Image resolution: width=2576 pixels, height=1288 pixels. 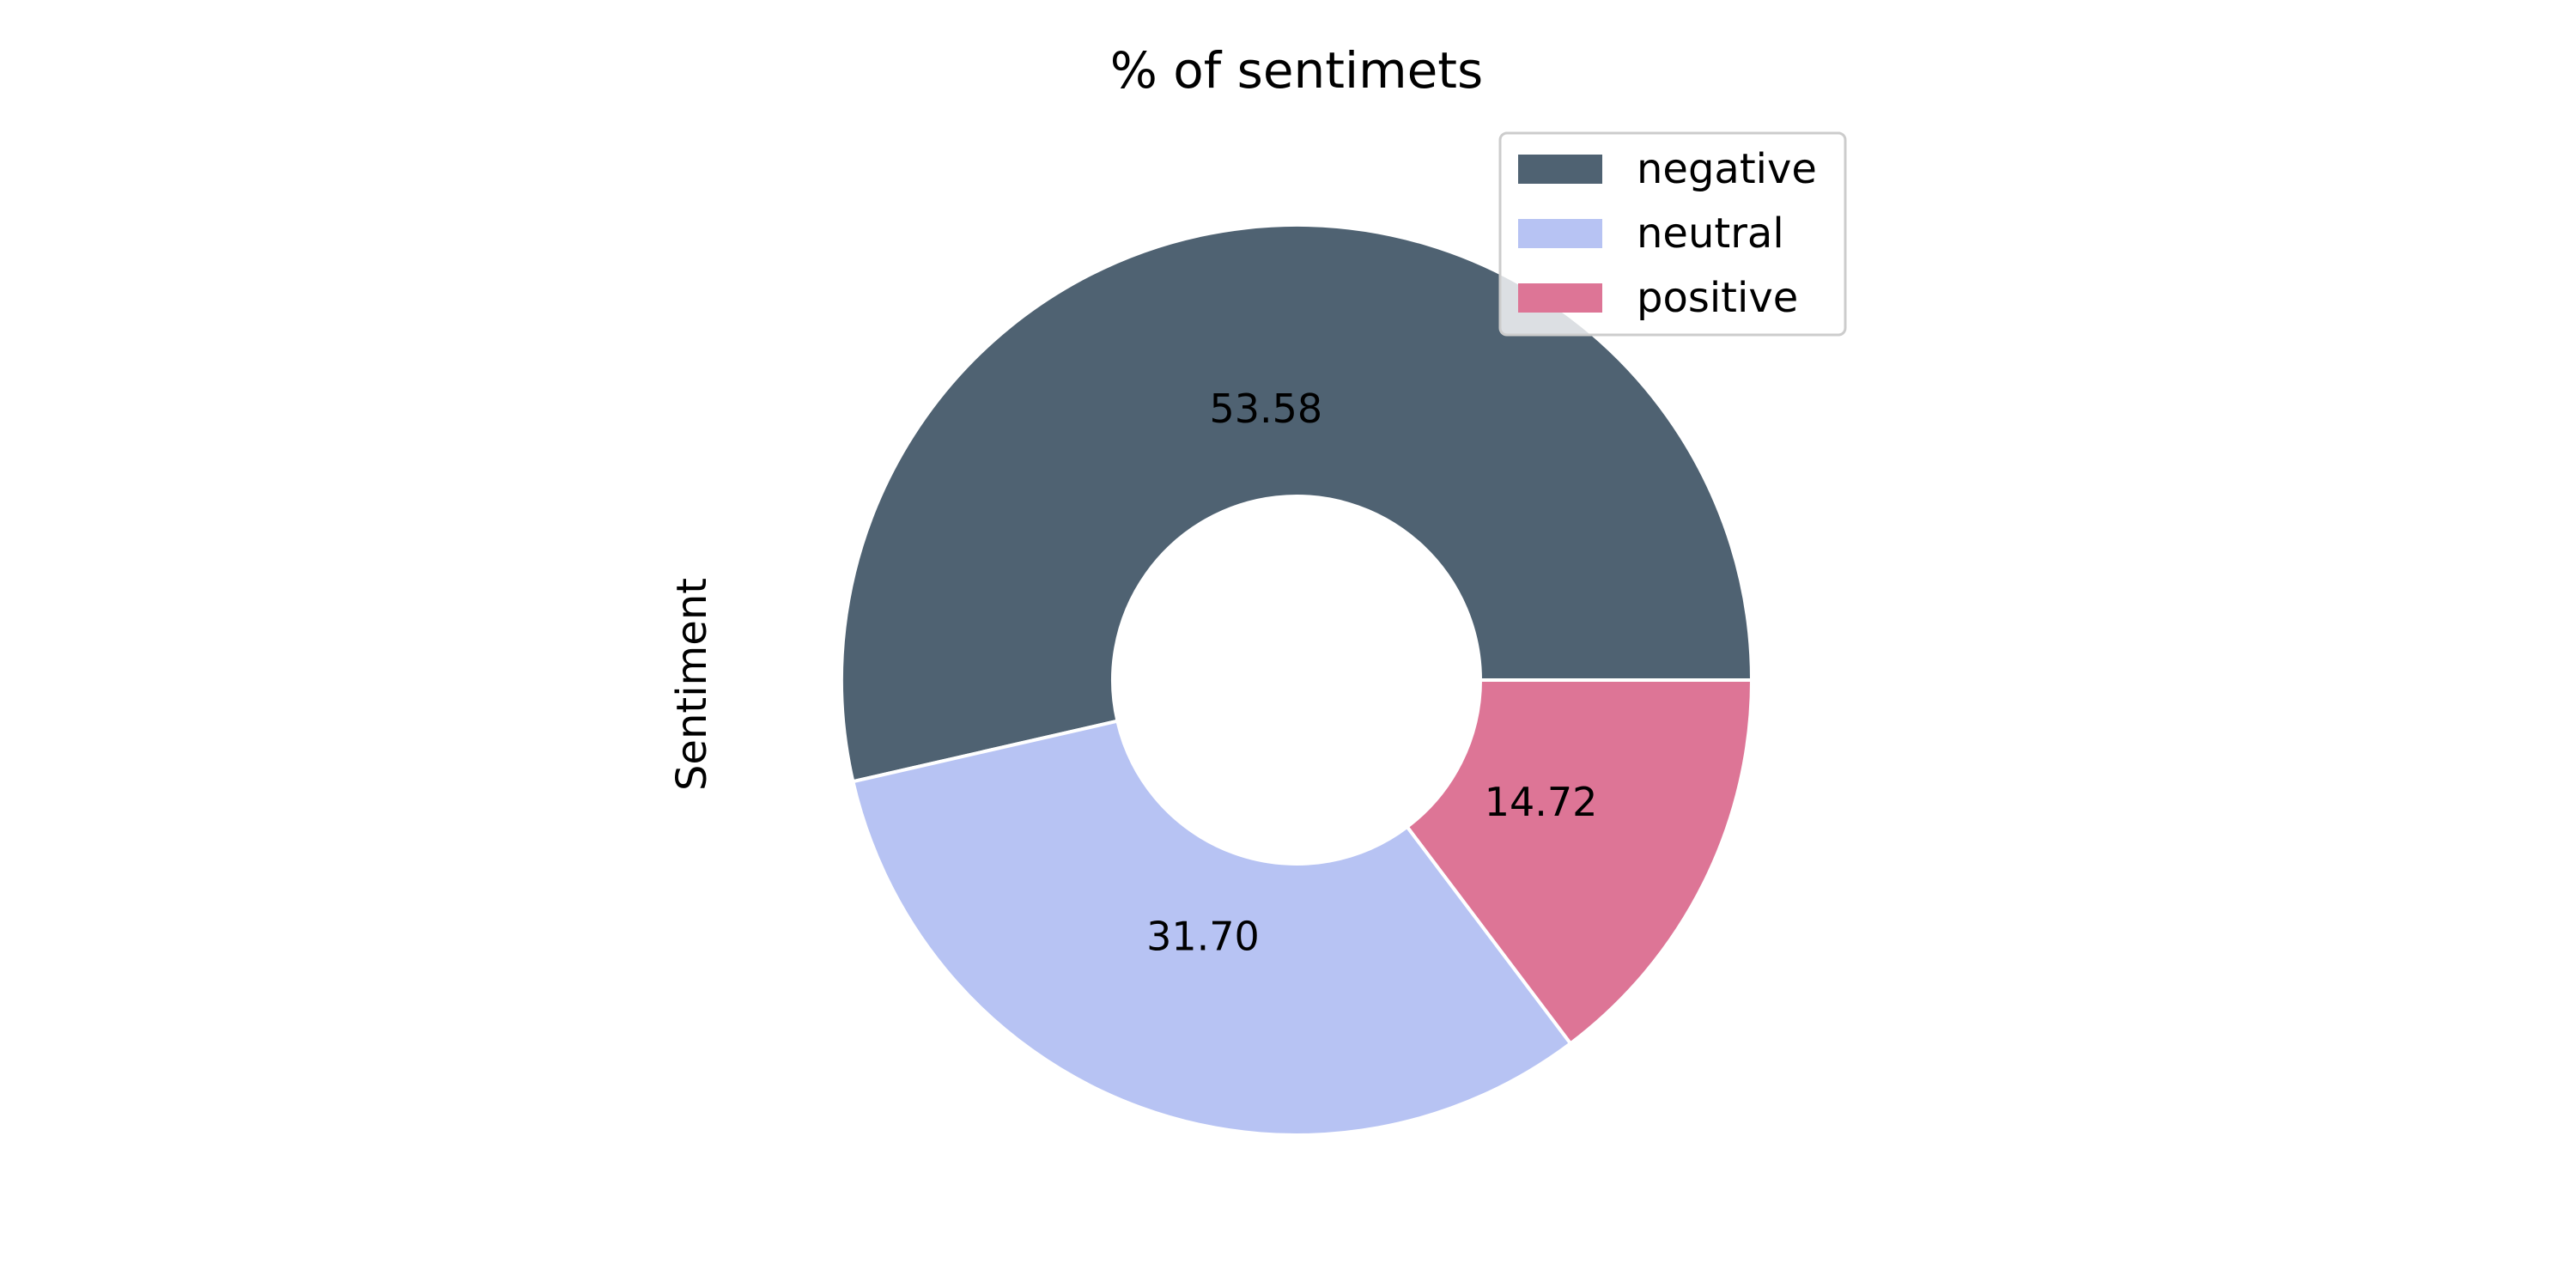 I want to click on legend-swatch-positive, so click(x=1560, y=298).